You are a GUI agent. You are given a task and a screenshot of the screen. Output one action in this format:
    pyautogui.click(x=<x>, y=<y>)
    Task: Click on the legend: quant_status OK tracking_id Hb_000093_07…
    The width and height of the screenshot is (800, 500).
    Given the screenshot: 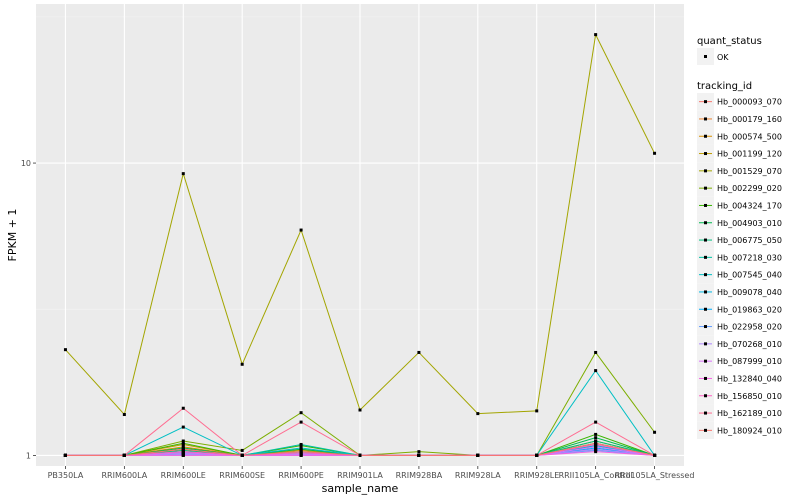 What is the action you would take?
    pyautogui.click(x=739, y=237)
    